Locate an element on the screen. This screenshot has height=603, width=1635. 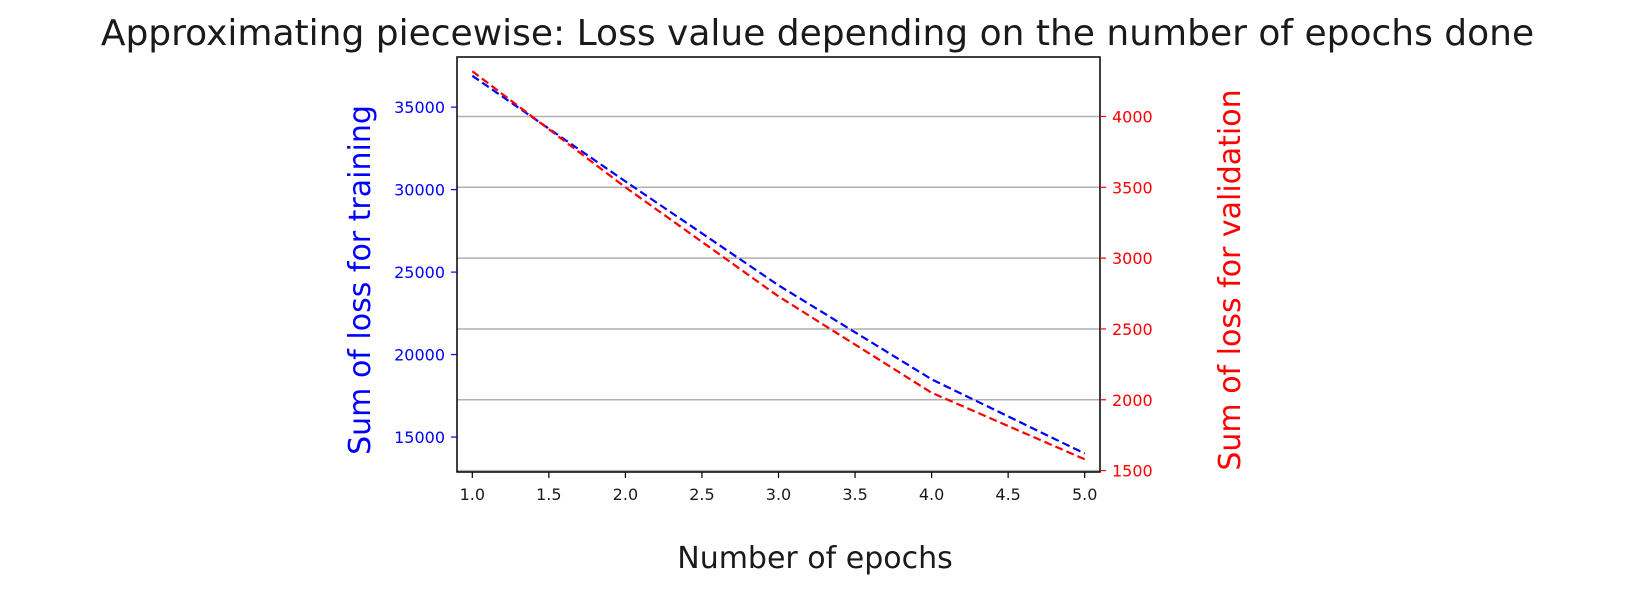
y-left-tick-label: 20000 is located at coordinates (419, 355).